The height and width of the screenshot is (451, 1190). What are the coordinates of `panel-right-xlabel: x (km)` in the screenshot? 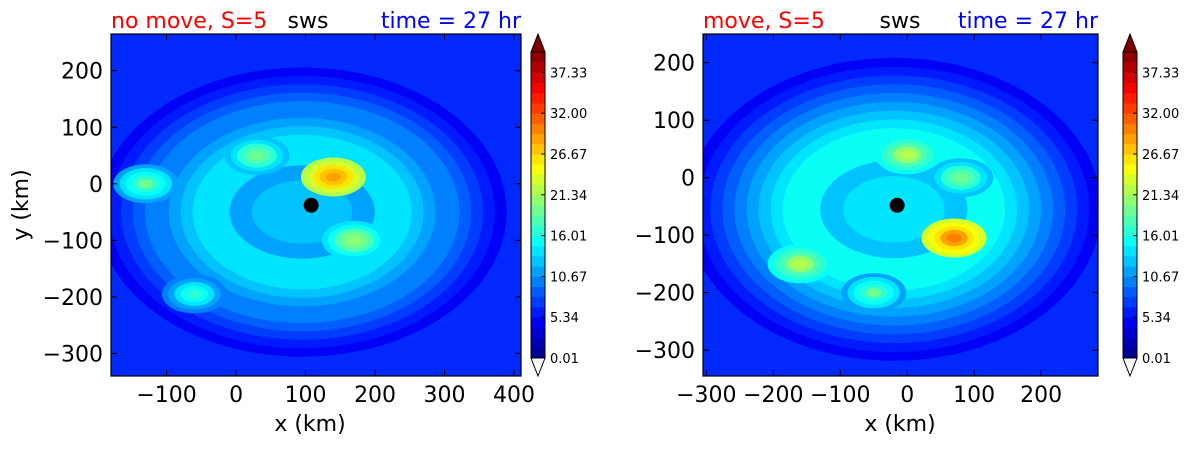 It's located at (899, 424).